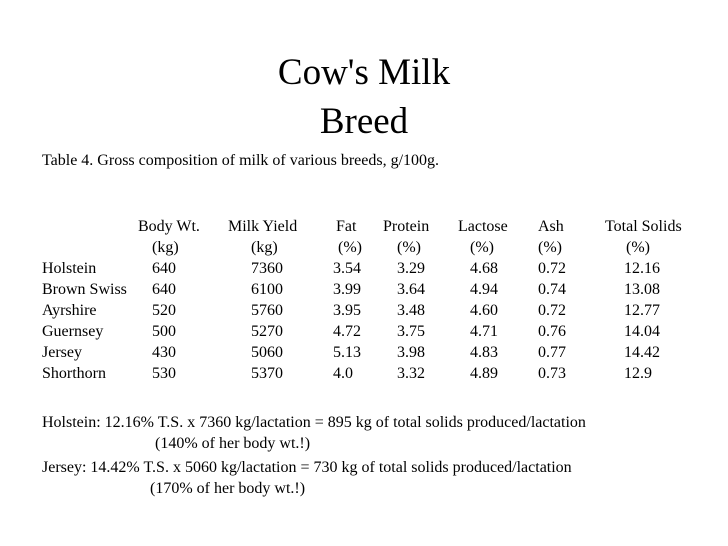 Image resolution: width=728 pixels, height=546 pixels. I want to click on row-ayrshire-breed: Ayrshire, so click(69, 310).